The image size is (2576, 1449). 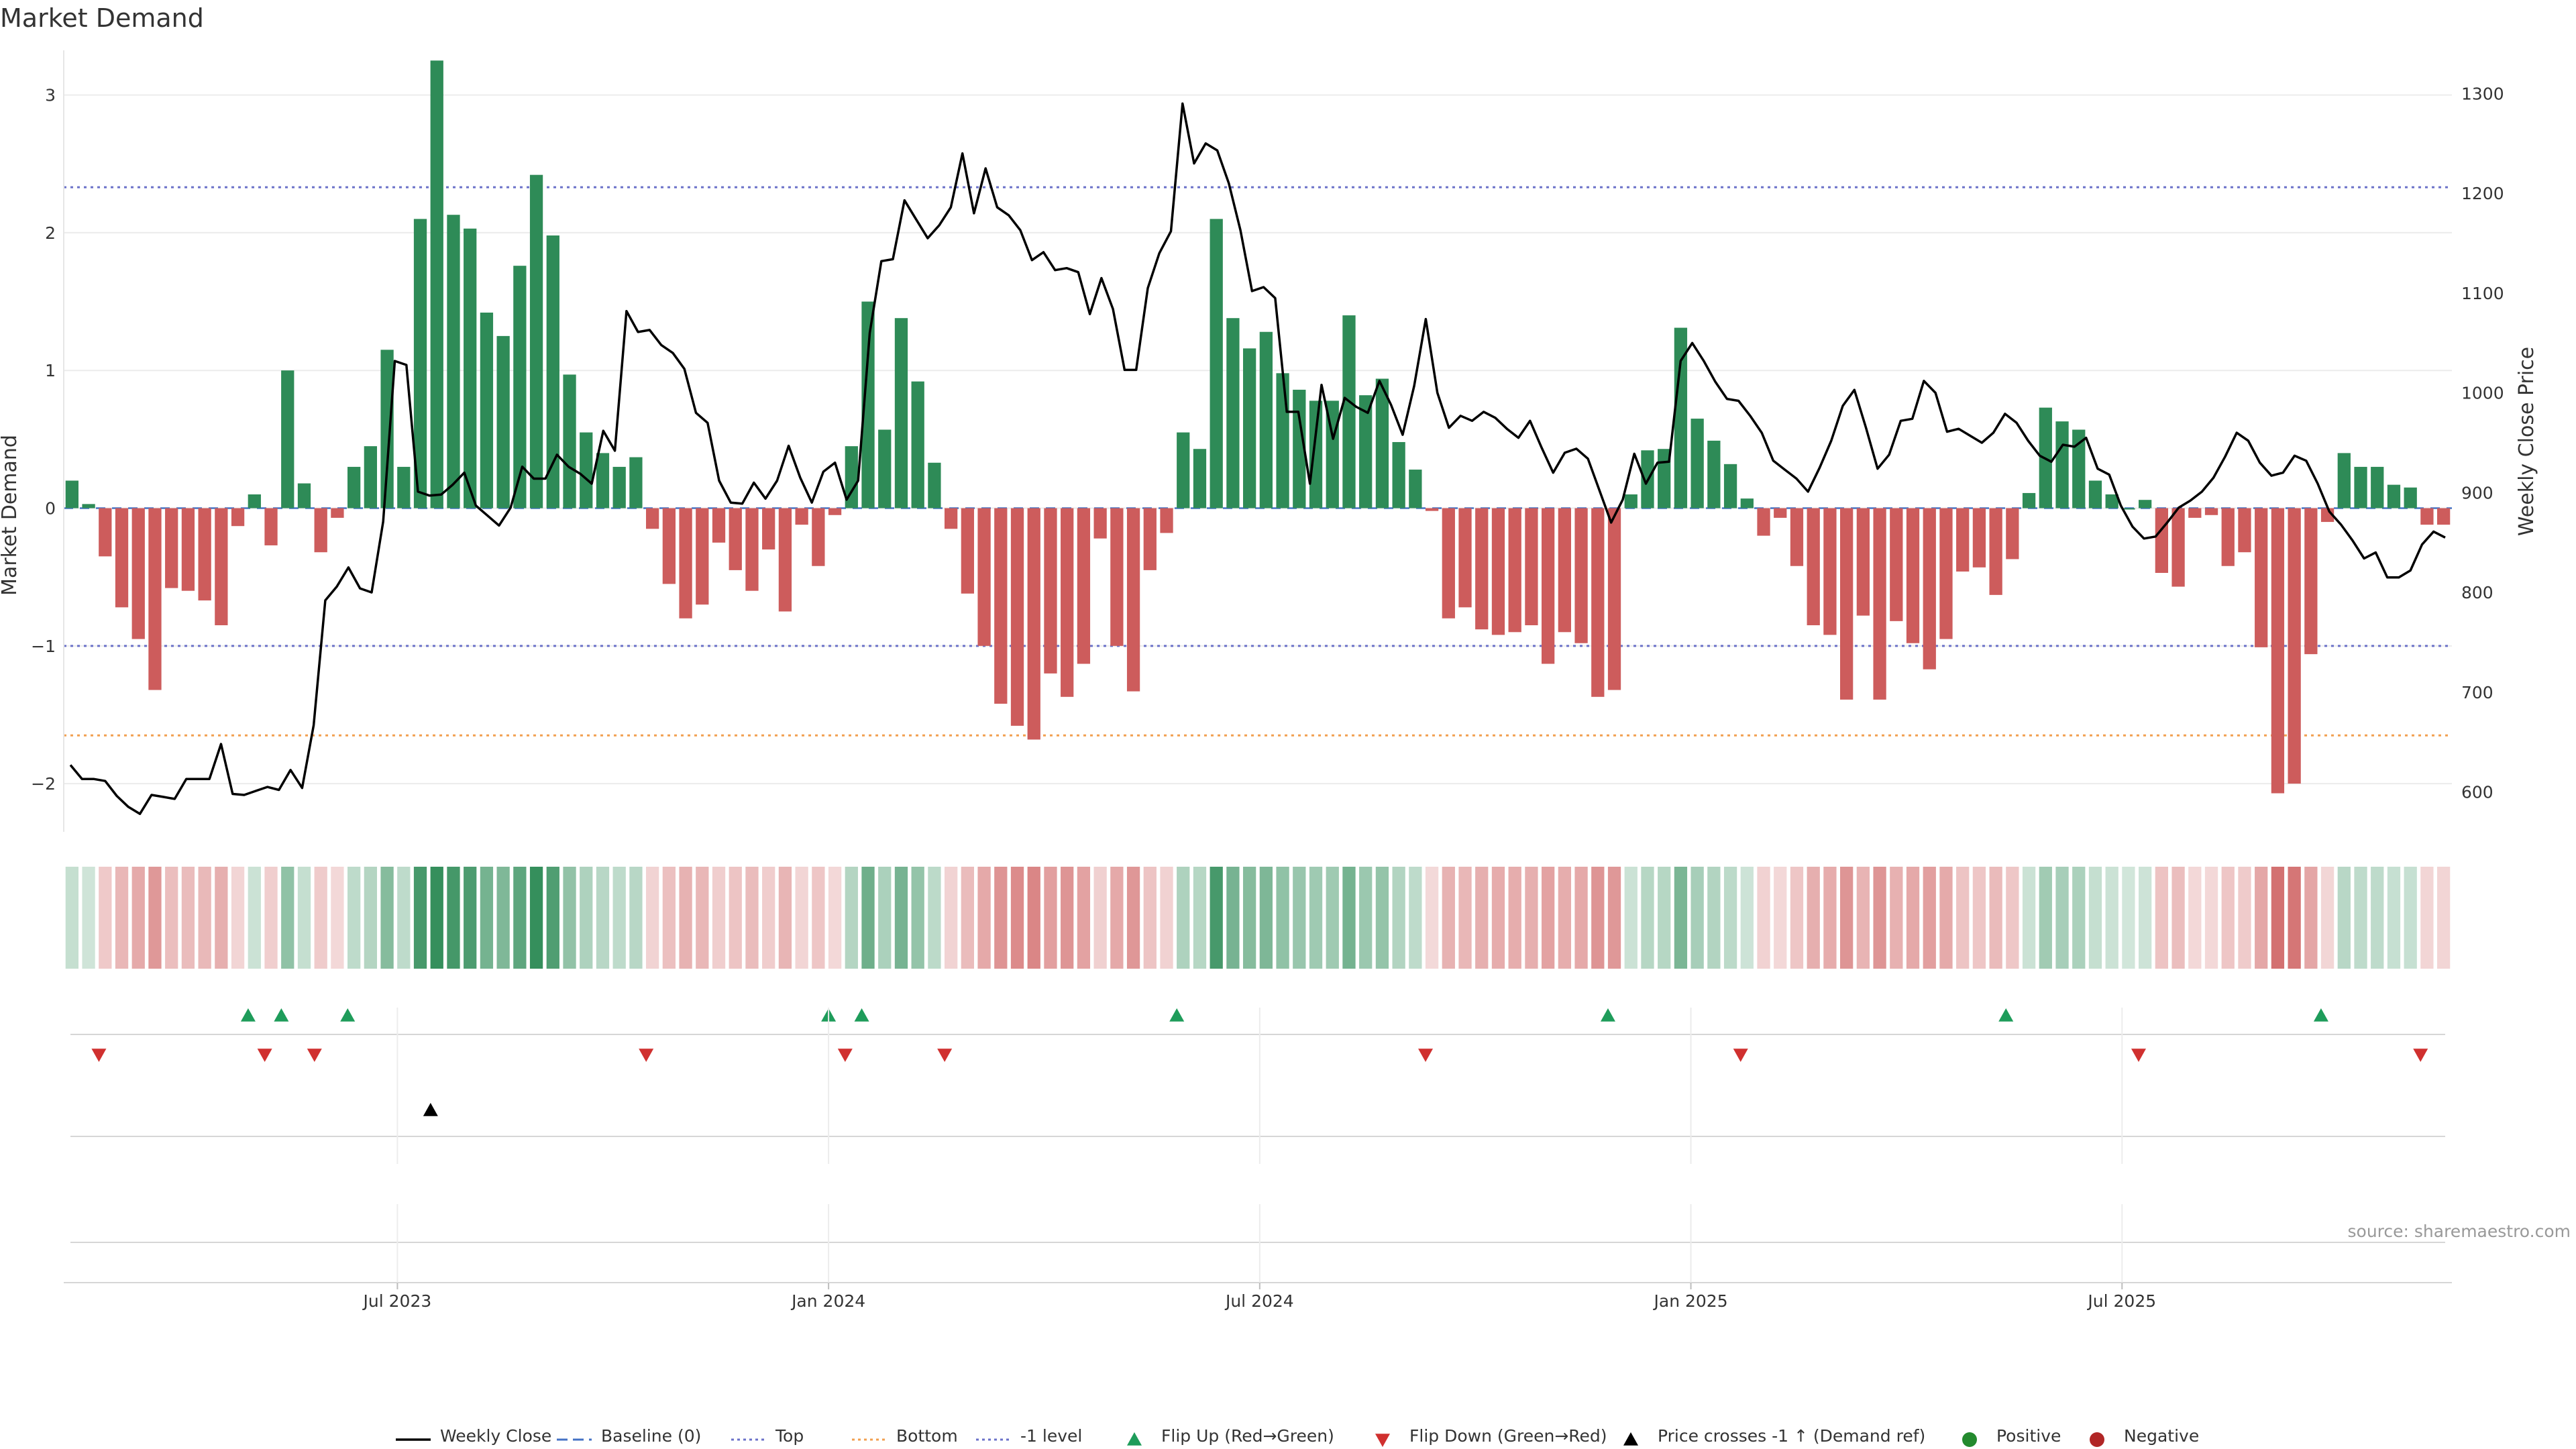 I want to click on x-tick-label-0: Jul 2023, so click(x=397, y=1301).